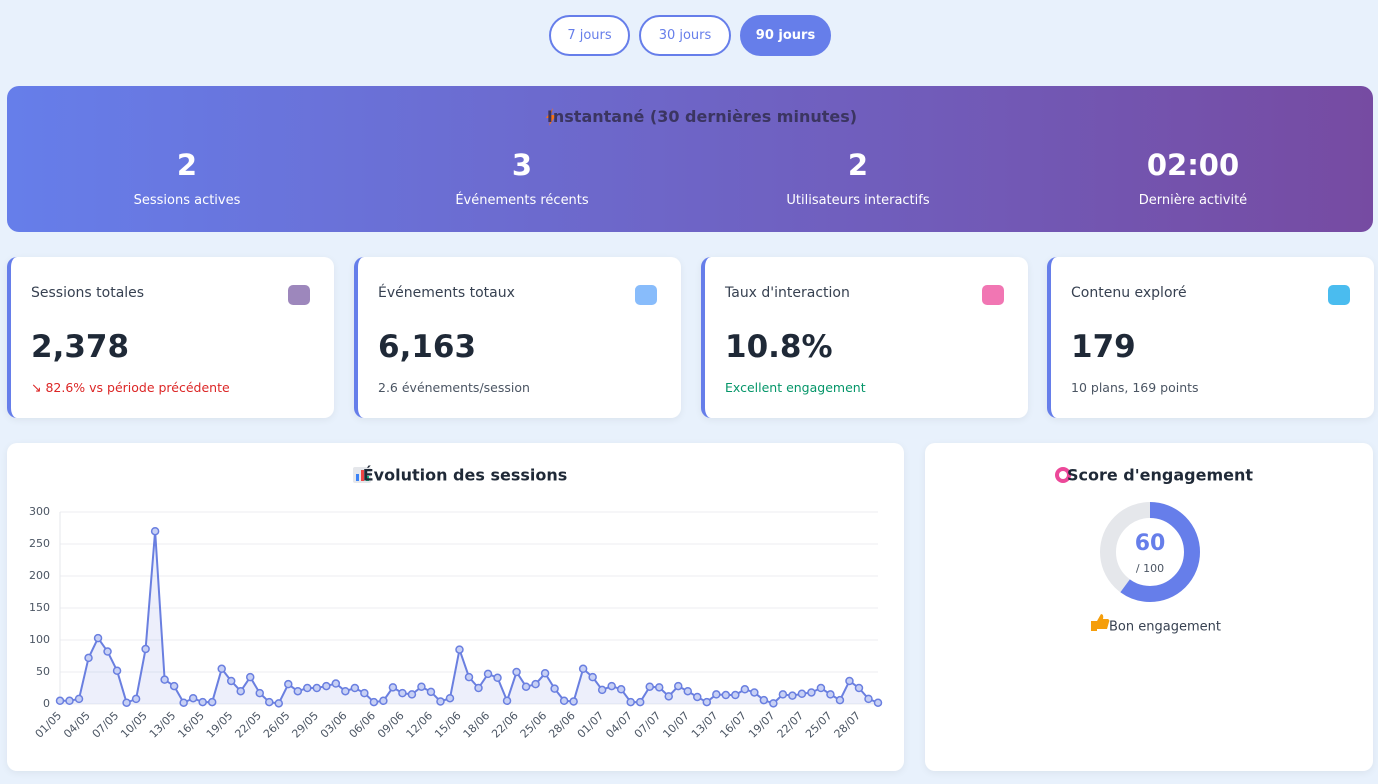  What do you see at coordinates (702, 116) in the screenshot?
I see `realtime-title: Instantané (30 dernières minutes)` at bounding box center [702, 116].